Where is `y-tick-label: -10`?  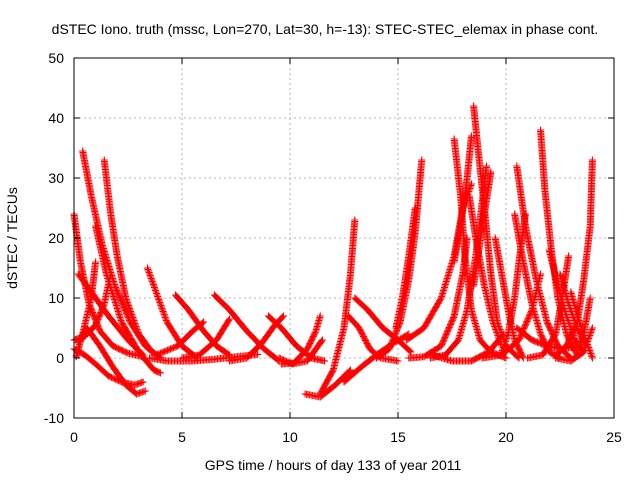
y-tick-label: -10 is located at coordinates (54, 418).